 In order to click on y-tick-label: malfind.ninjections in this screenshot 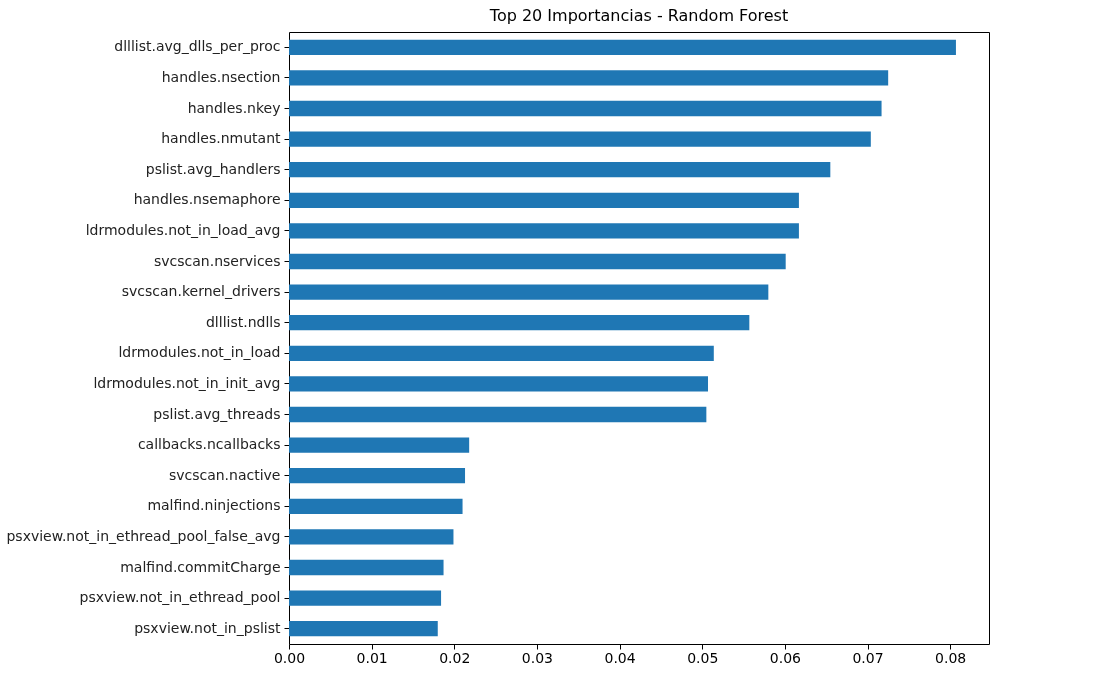, I will do `click(214, 505)`.